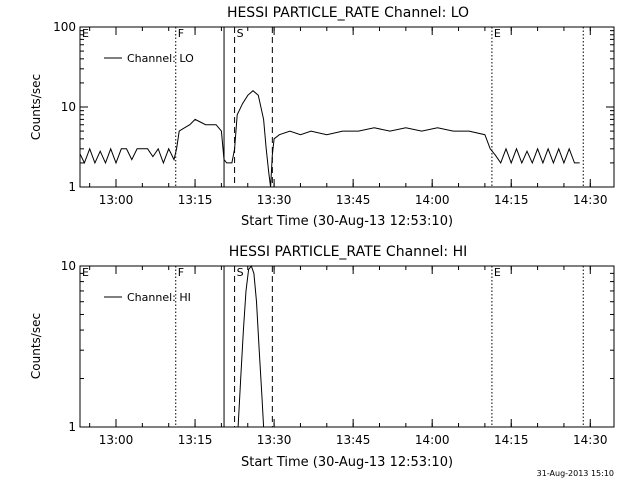 The width and height of the screenshot is (640, 480). I want to click on marker-label-lo-5: E, so click(497, 33).